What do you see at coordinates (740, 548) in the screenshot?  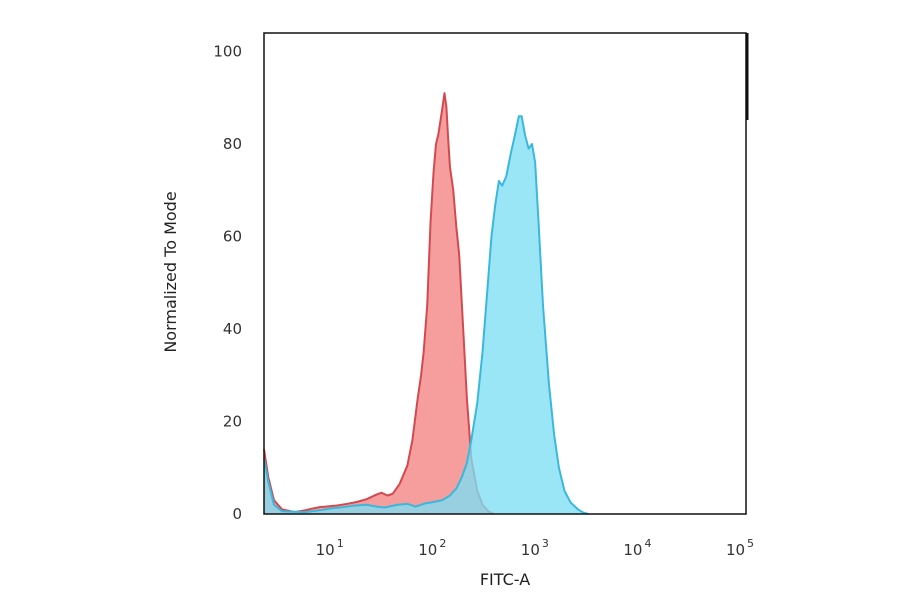 I see `x-tick-label: 10 5` at bounding box center [740, 548].